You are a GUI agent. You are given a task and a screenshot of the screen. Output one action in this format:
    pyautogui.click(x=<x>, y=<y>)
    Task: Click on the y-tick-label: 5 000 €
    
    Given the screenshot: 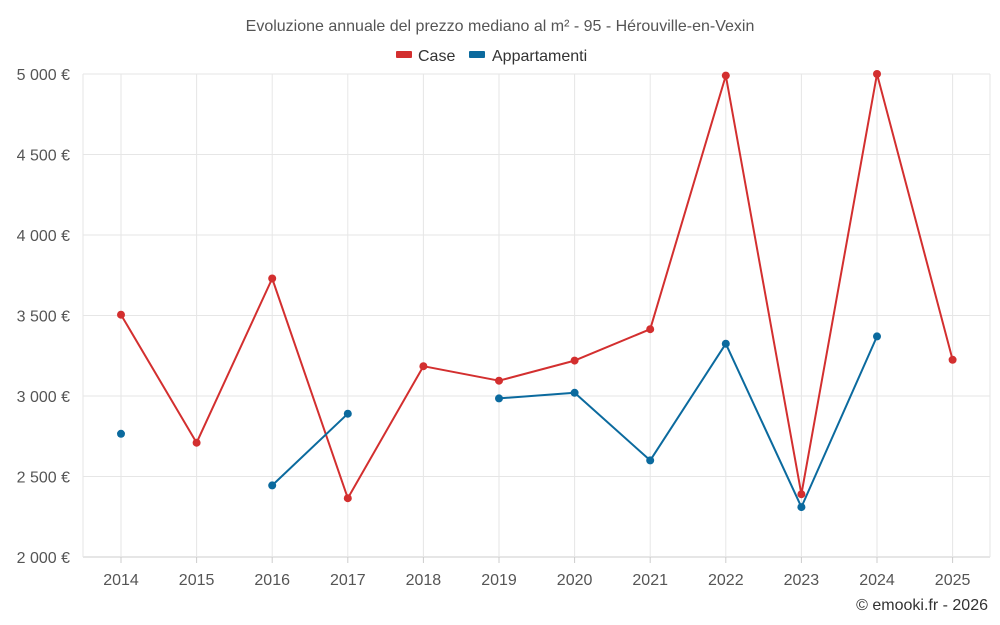 What is the action you would take?
    pyautogui.click(x=43, y=75)
    